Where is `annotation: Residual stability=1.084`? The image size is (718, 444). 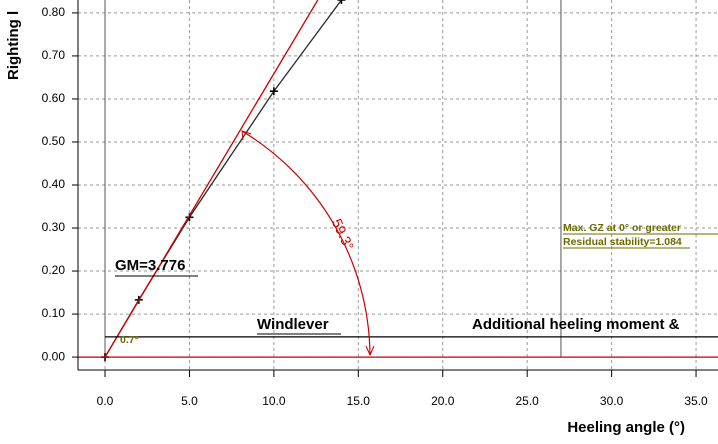 annotation: Residual stability=1.084 is located at coordinates (622, 242).